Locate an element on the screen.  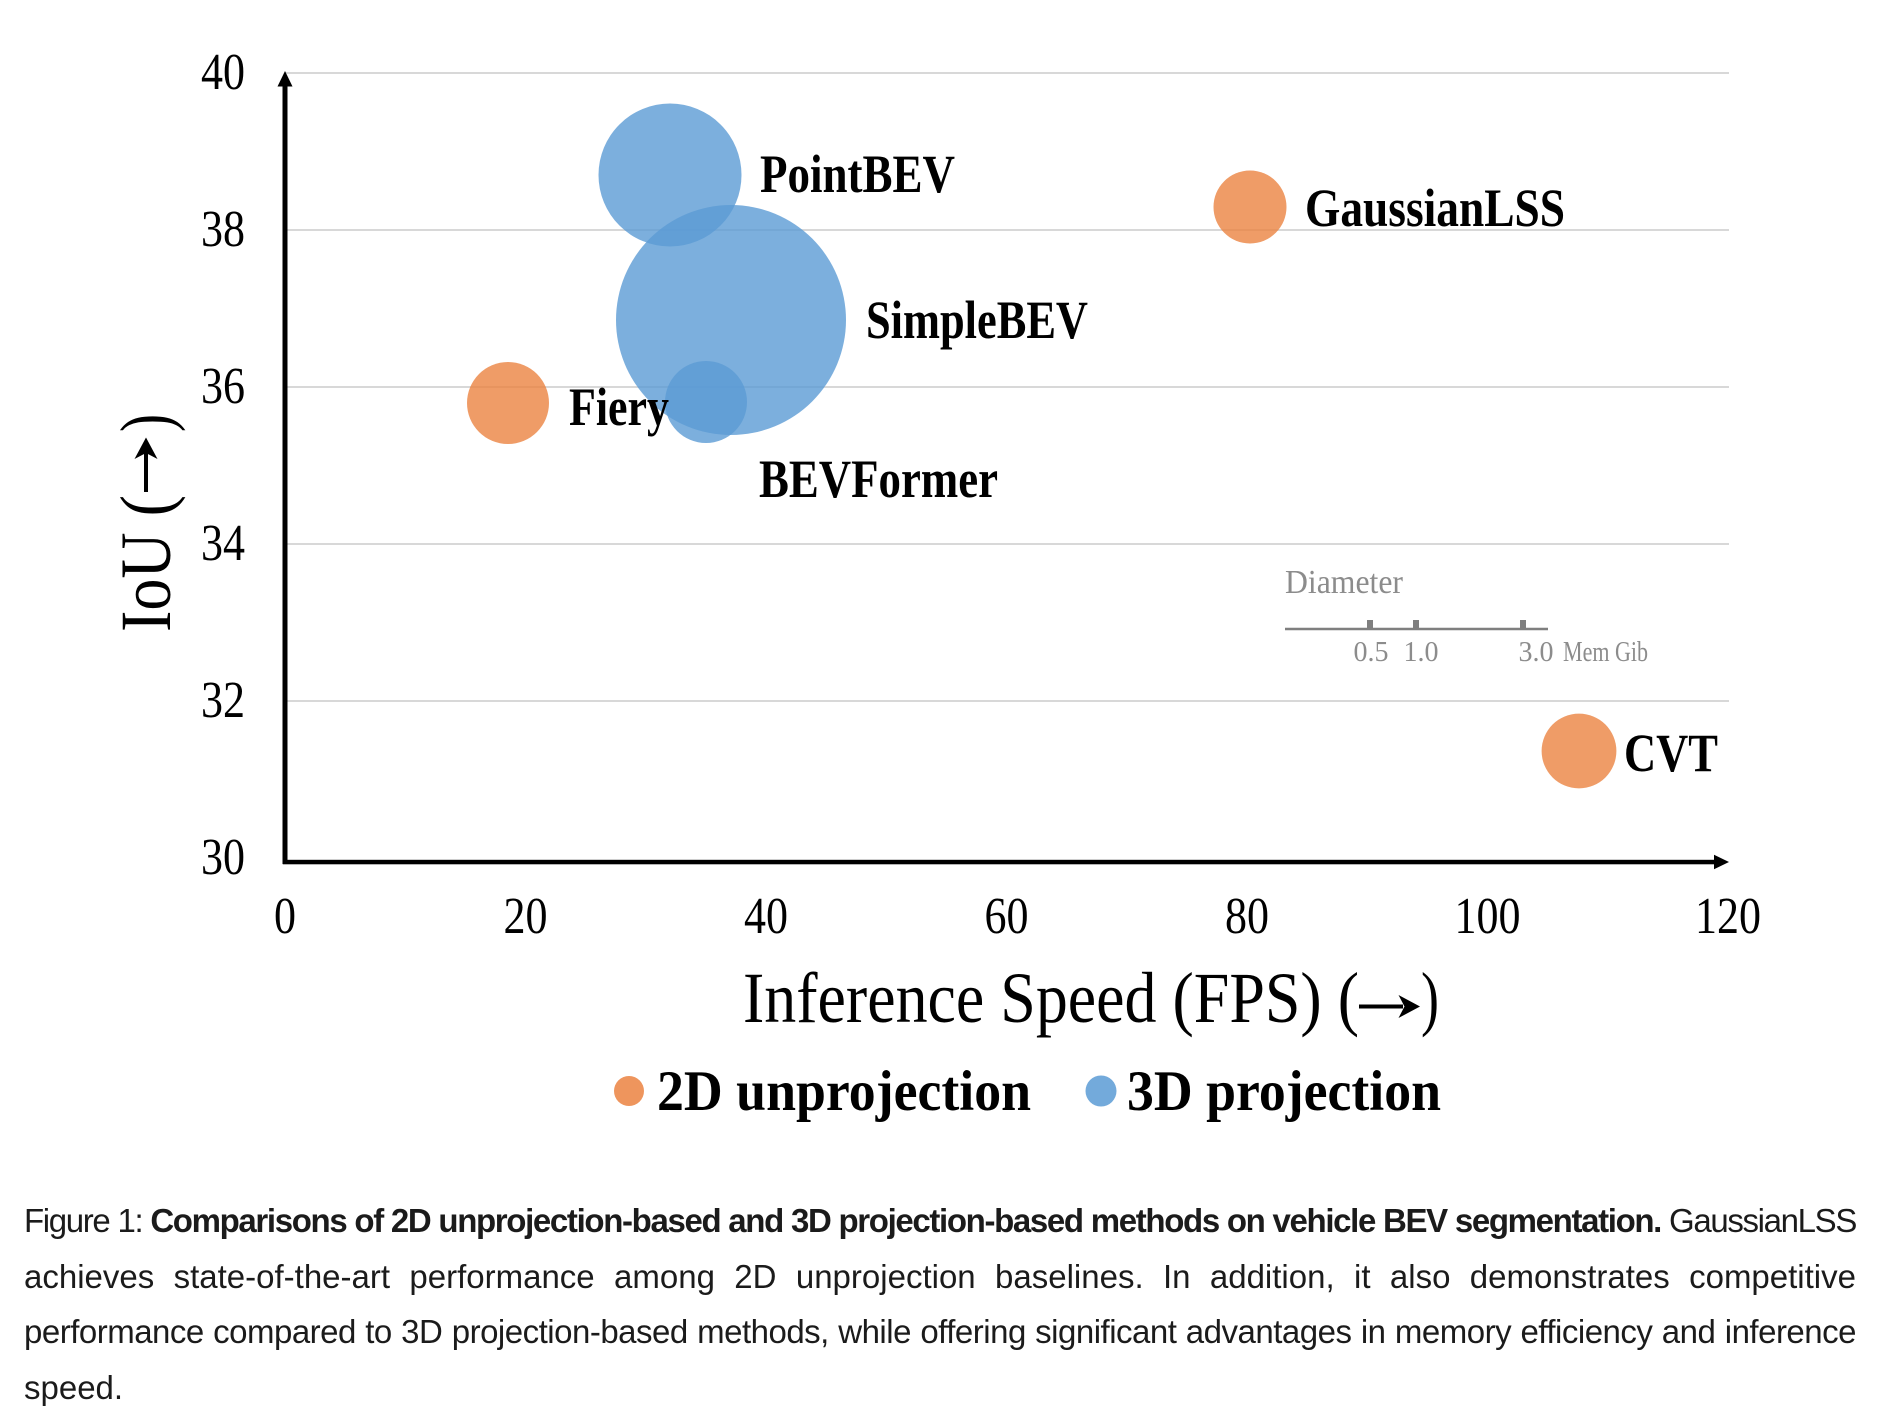
svg-text: SimpleBEV is located at coordinates (977, 320).